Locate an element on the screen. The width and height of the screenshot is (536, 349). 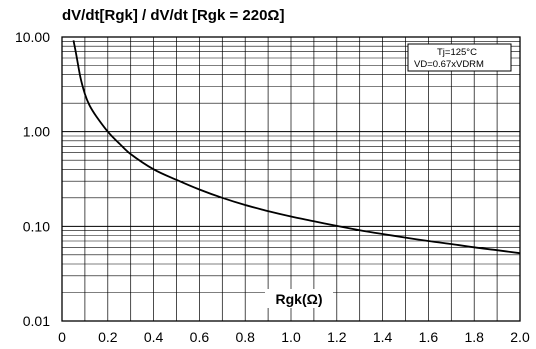
conditions-box-frame is located at coordinates (459, 57).